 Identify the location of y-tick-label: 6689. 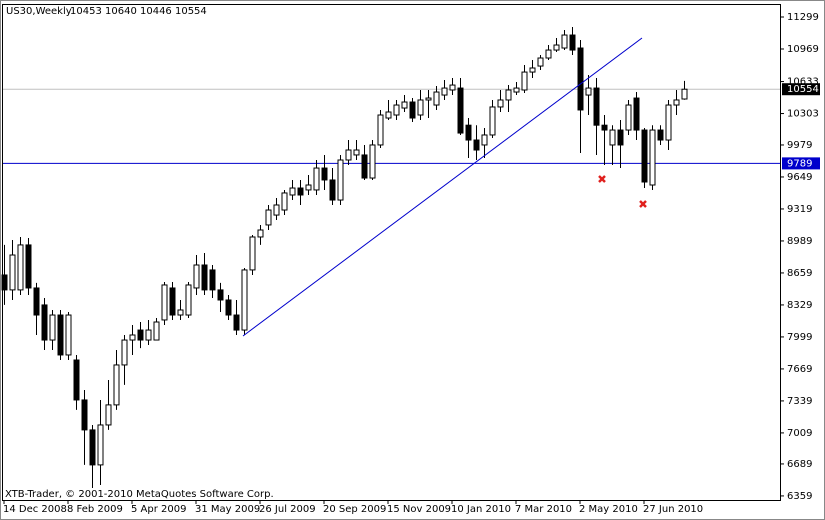
(799, 464).